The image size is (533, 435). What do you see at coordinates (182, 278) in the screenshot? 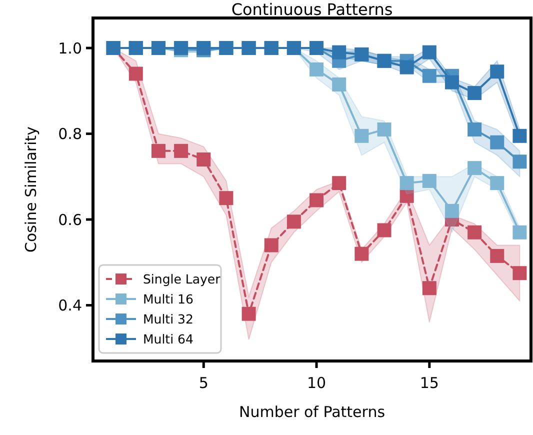
I see `legend-label: Single Layer` at bounding box center [182, 278].